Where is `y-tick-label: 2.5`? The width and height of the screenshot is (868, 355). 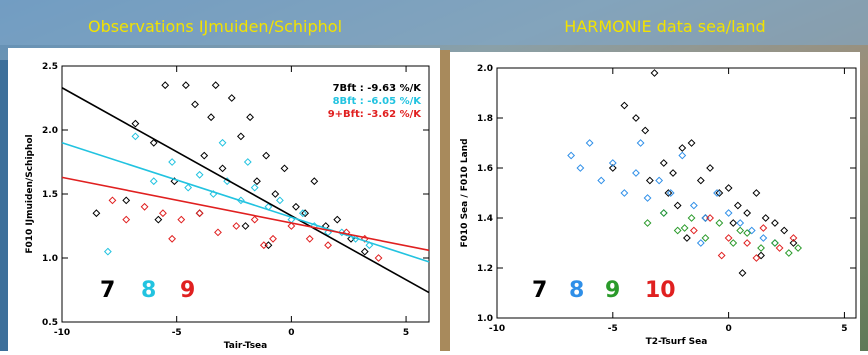
y-tick-label: 2.5 is located at coordinates (50, 67).